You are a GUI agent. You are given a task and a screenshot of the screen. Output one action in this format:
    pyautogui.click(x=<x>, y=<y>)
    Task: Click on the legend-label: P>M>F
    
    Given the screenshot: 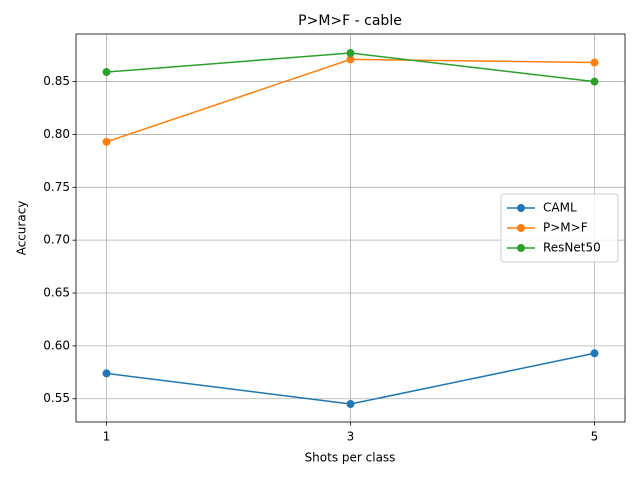 What is the action you would take?
    pyautogui.click(x=565, y=228)
    